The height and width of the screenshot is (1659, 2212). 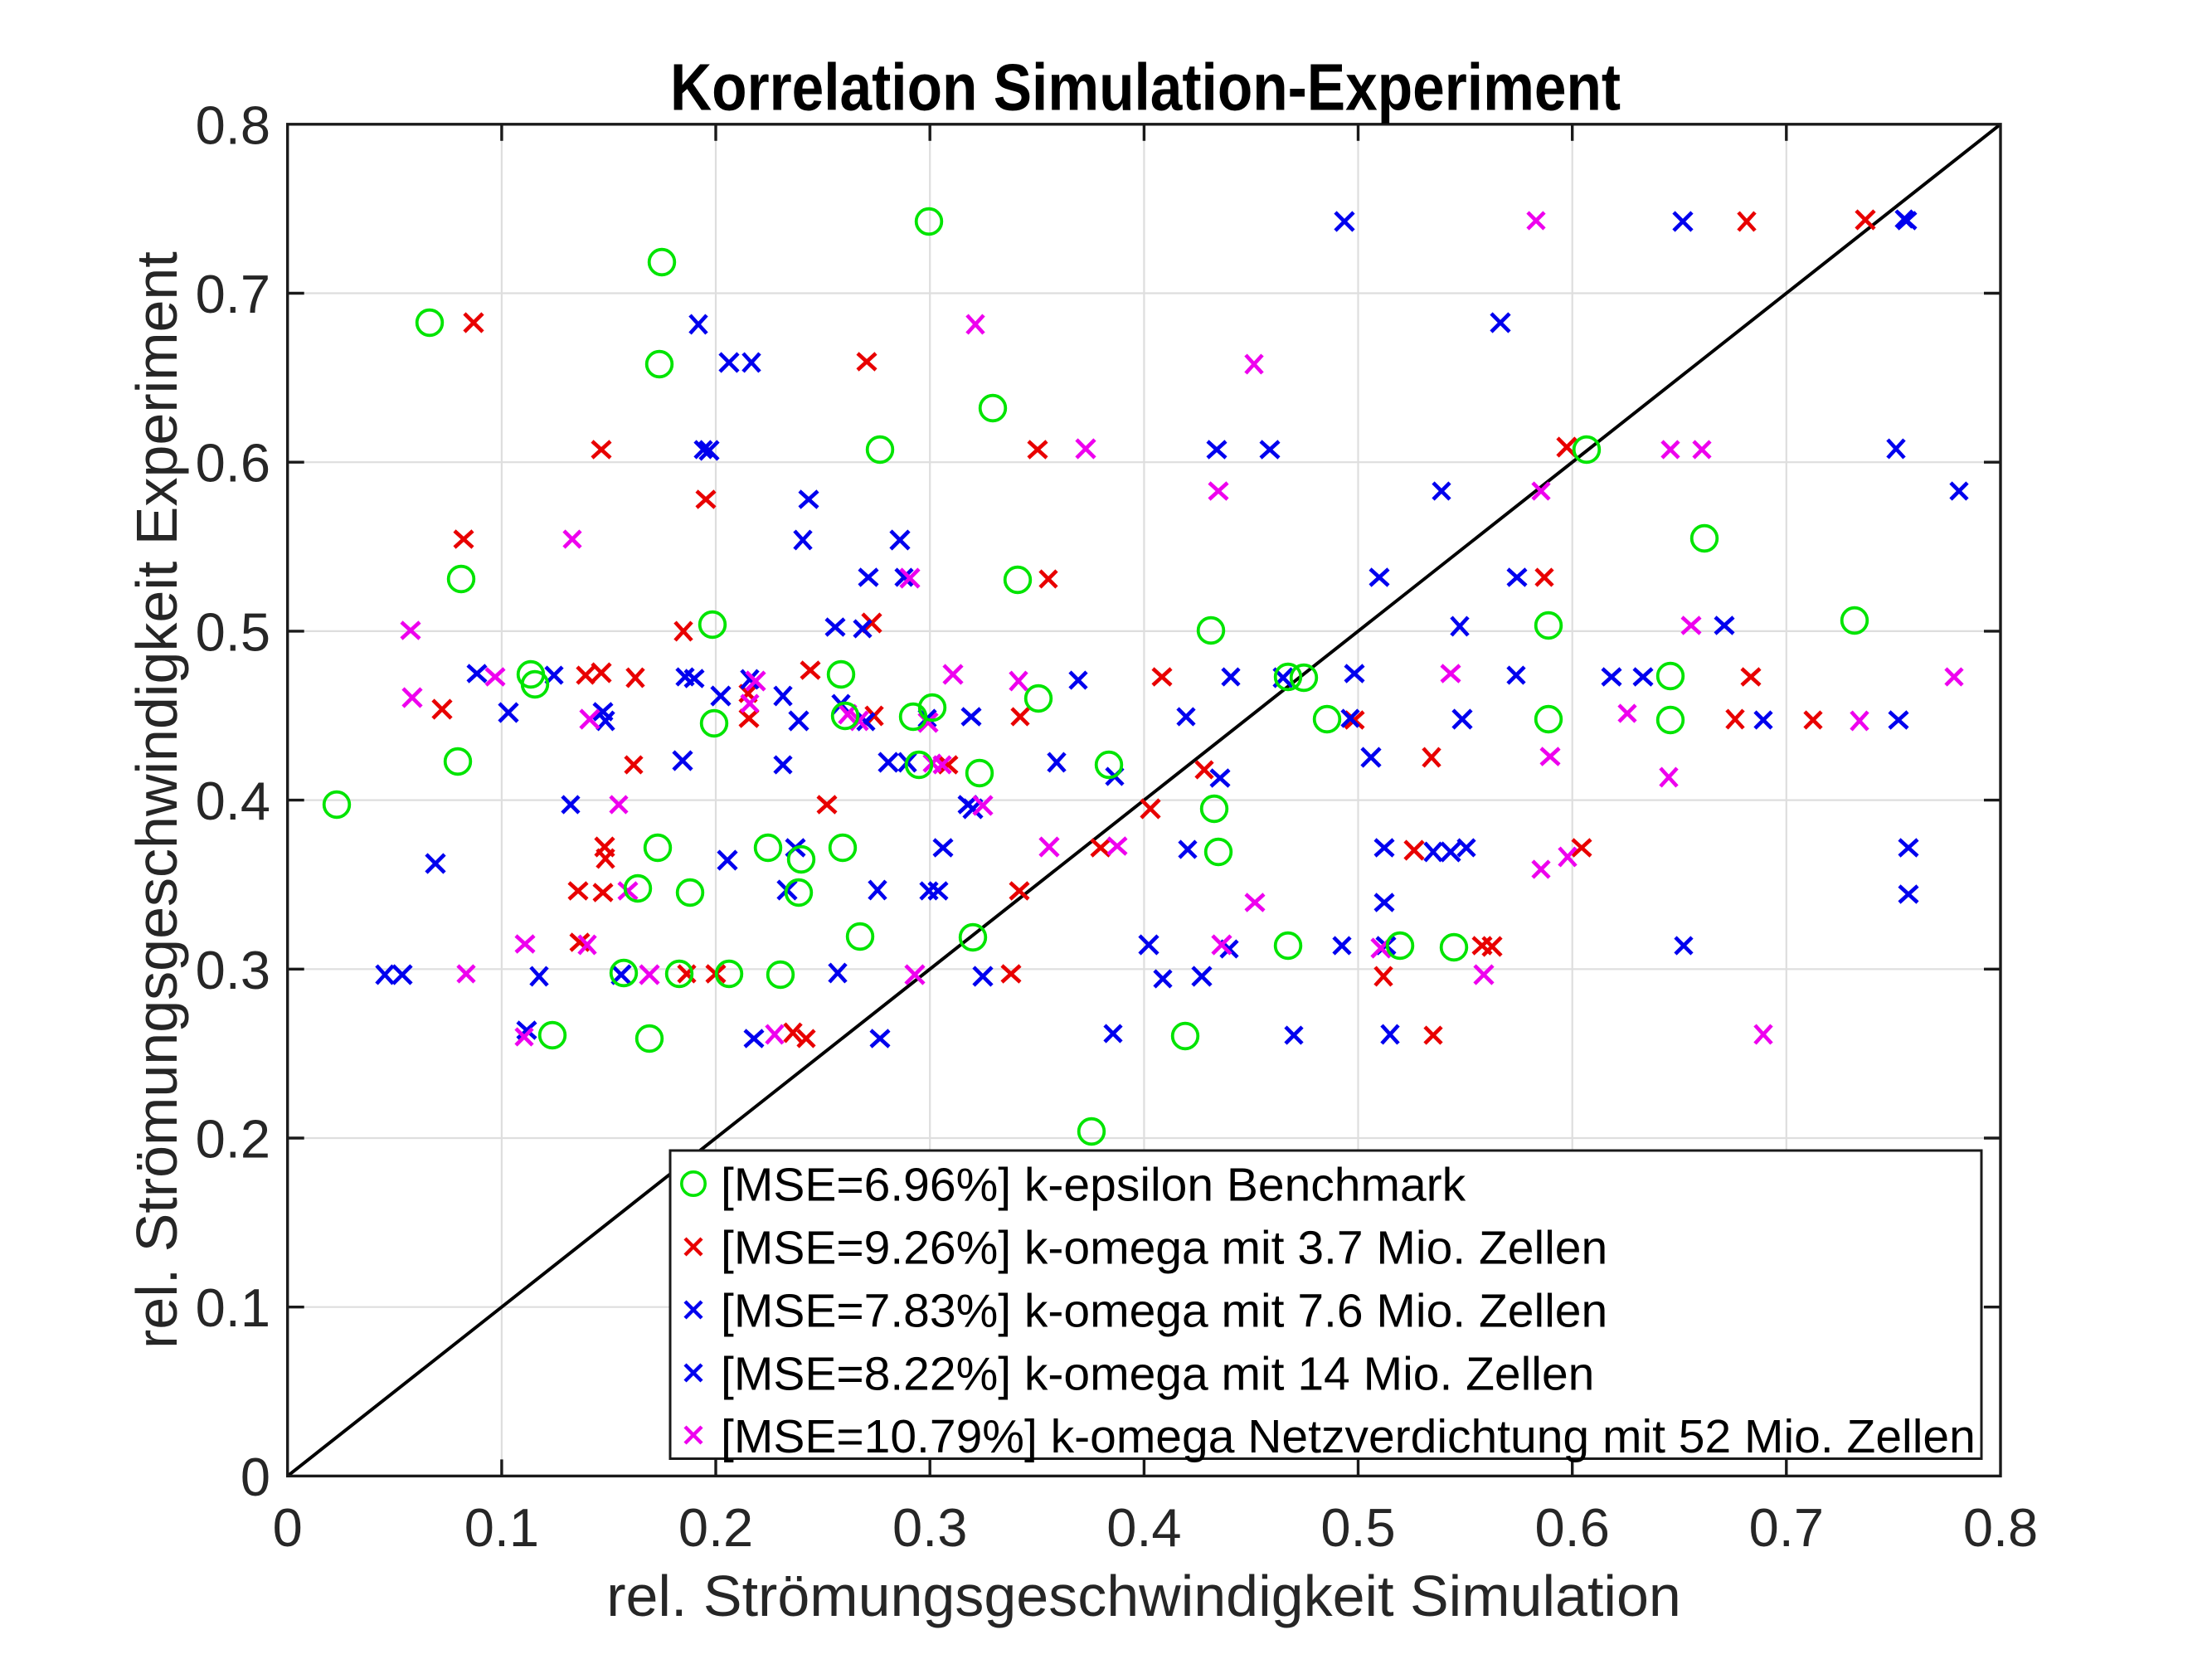 What do you see at coordinates (1164, 1248) in the screenshot?
I see `svg-text:[MSE=9.26%] k-omega mit 3.7 Mi: [MSE=9.26%] k-omega mit 3.7 Mio. Zellen` at bounding box center [1164, 1248].